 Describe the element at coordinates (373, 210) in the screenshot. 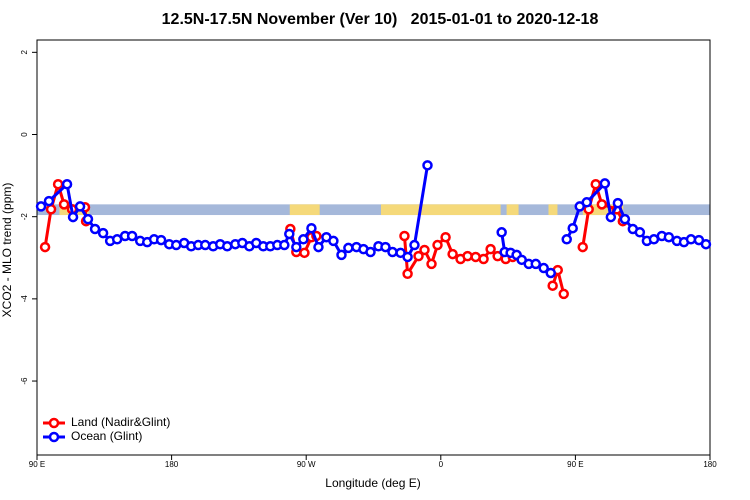

I see `reference-band` at that location.